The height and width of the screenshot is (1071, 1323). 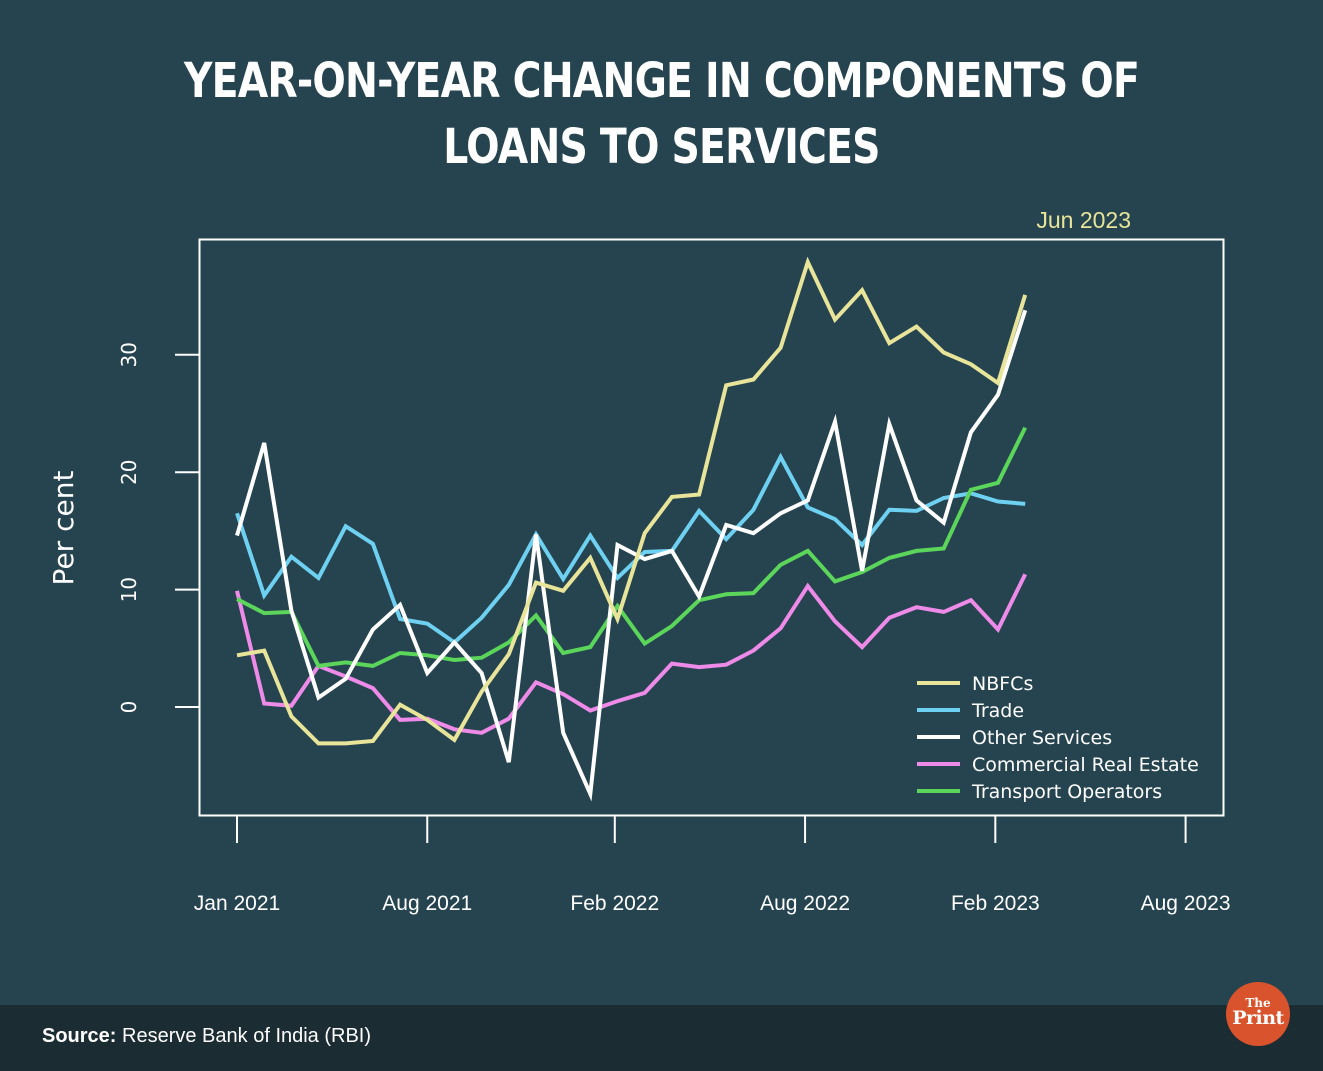 What do you see at coordinates (63, 528) in the screenshot?
I see `y-axis-label: Per cent` at bounding box center [63, 528].